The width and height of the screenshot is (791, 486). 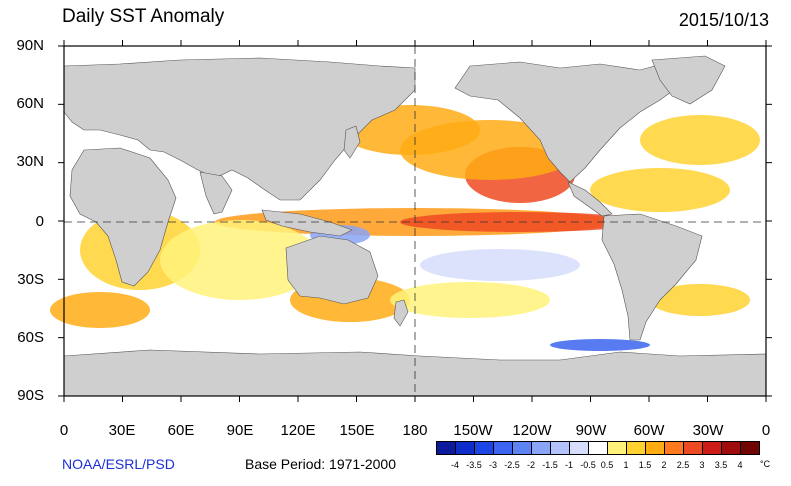 I want to click on land-japan, so click(x=352, y=142).